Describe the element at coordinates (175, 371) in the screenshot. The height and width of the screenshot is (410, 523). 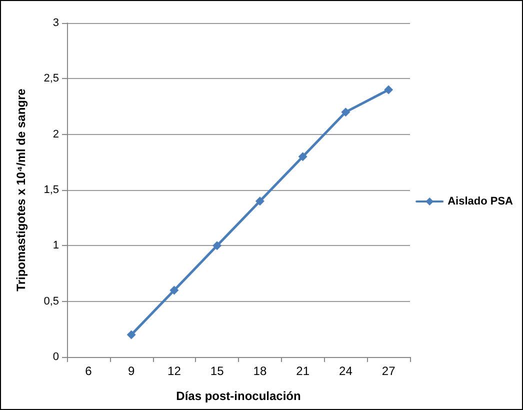
I see `x-tick-label: 12` at that location.